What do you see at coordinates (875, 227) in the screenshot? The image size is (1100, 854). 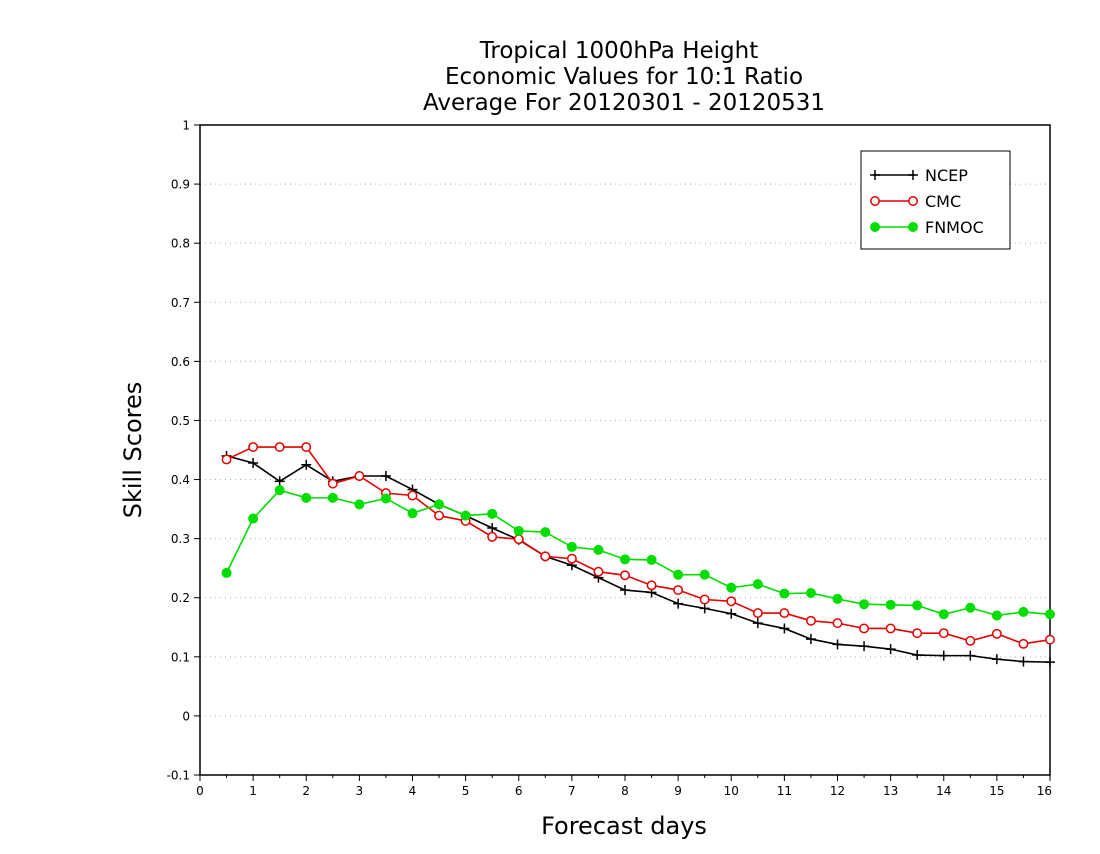 I see `legend-marker-start-fnmoc` at bounding box center [875, 227].